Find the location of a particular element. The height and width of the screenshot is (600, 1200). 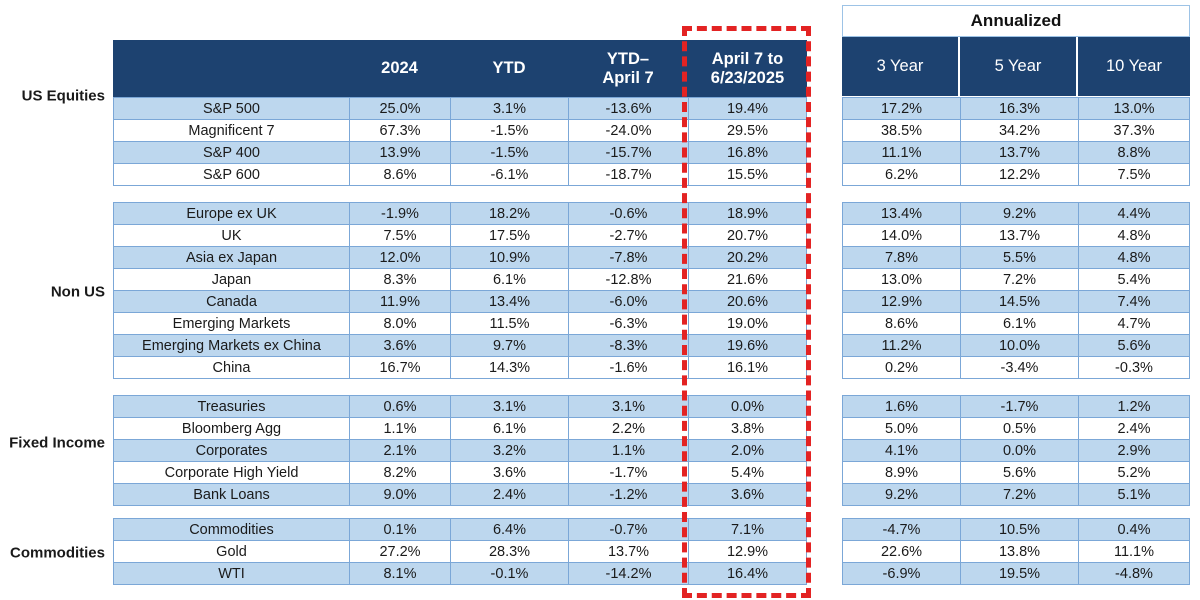

row-label: Asia ex Japan is located at coordinates (232, 257).